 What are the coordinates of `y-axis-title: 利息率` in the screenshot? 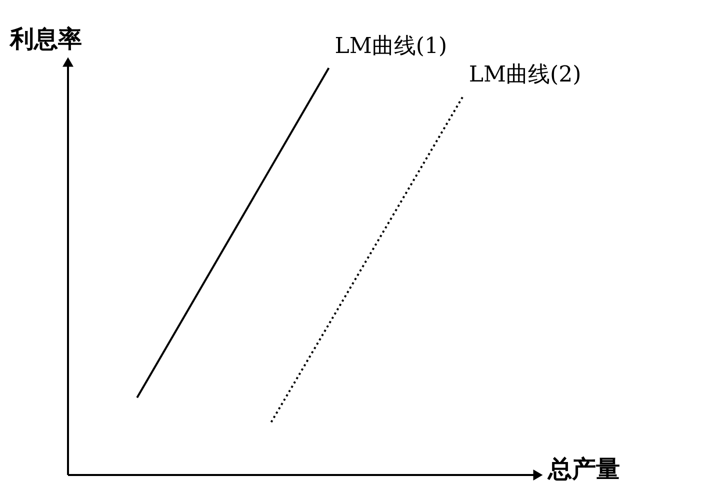 It's located at (45, 38).